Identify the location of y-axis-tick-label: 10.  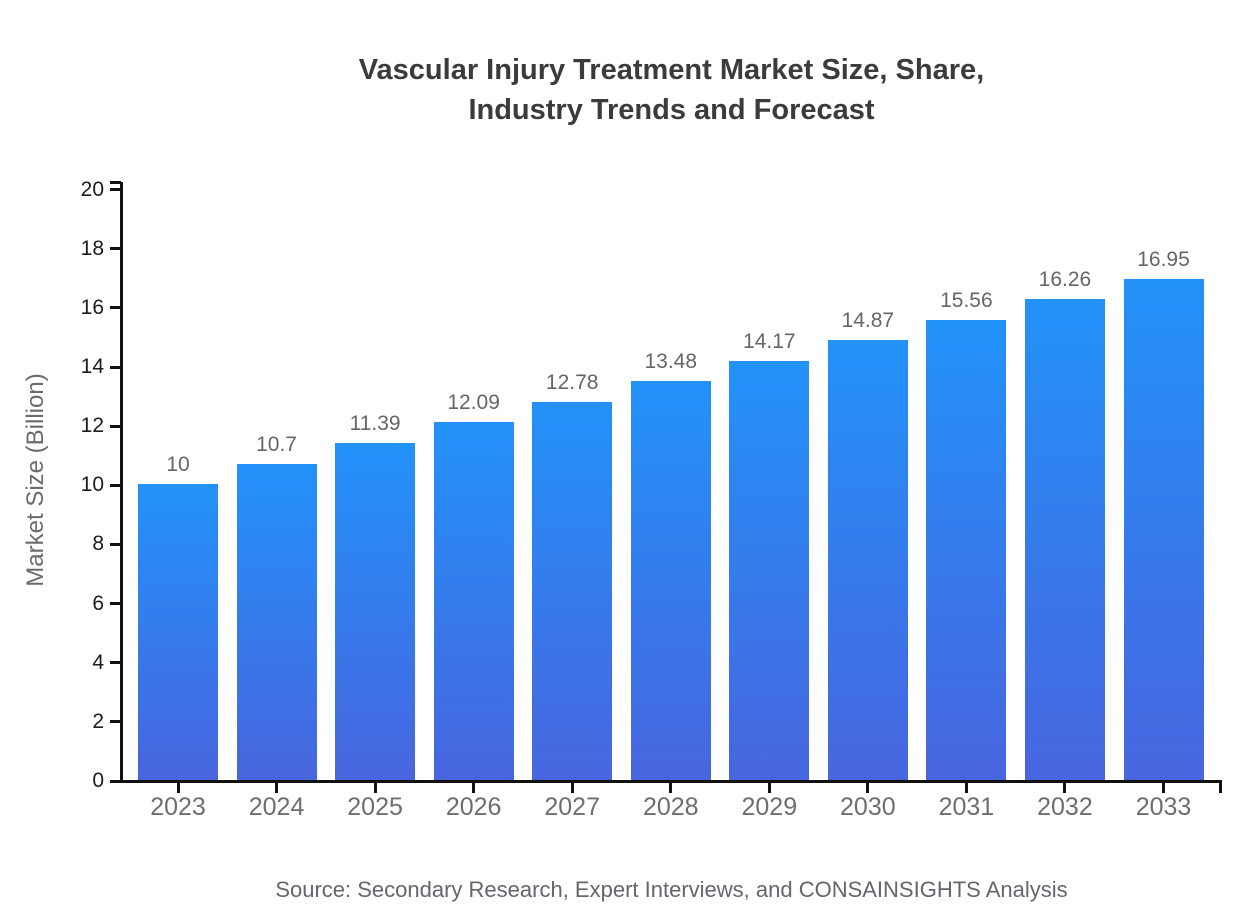
(92, 485).